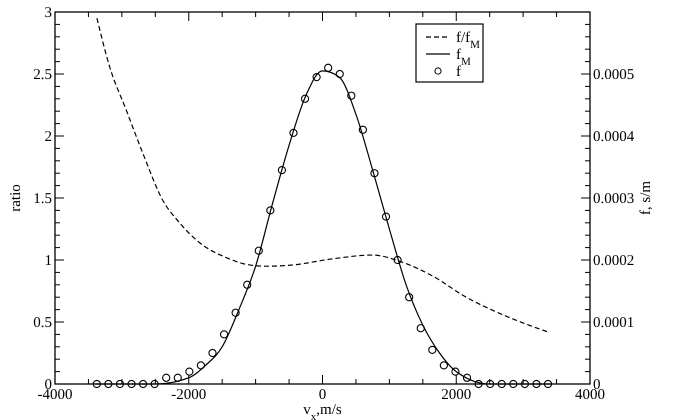  Describe the element at coordinates (16, 198) in the screenshot. I see `y-axis-title: ratio` at that location.